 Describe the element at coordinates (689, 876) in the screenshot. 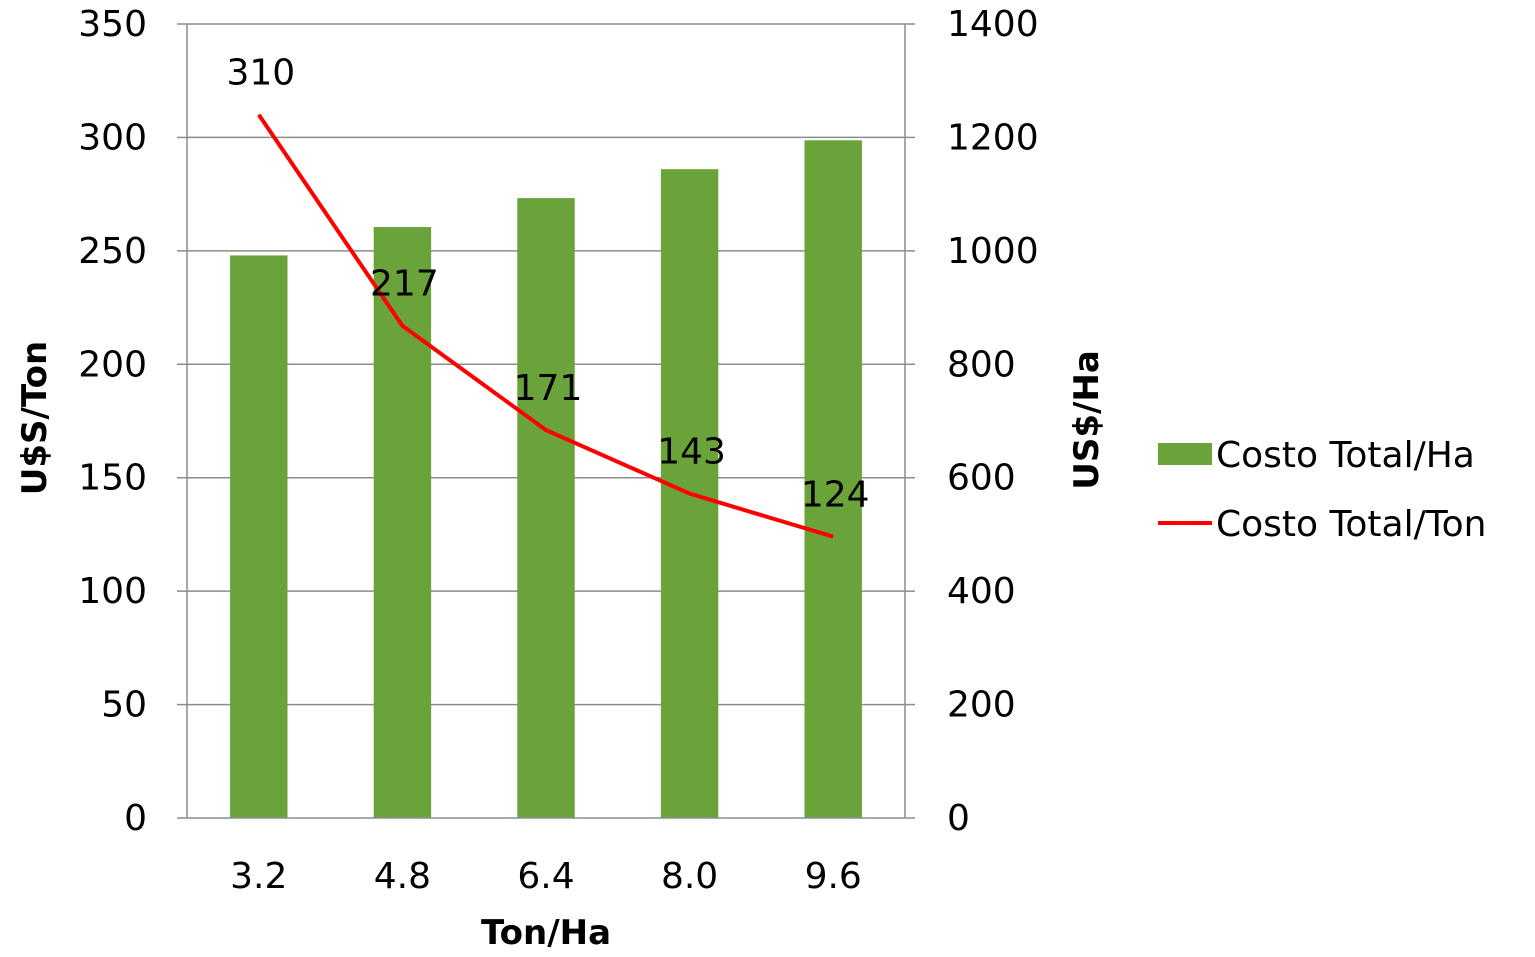

I see `x-tick-label: 8.0` at that location.